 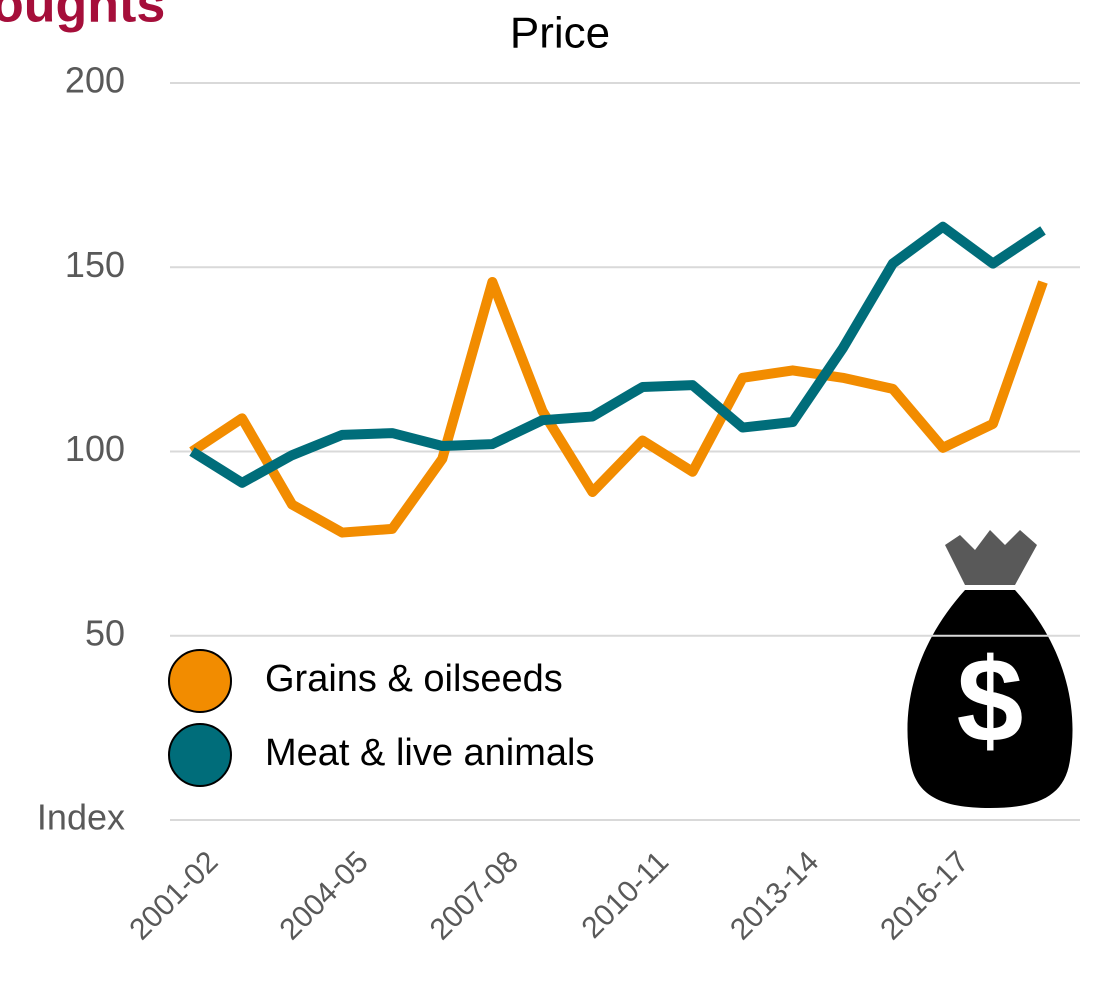 I want to click on money-bag-icon: $, so click(x=990, y=669).